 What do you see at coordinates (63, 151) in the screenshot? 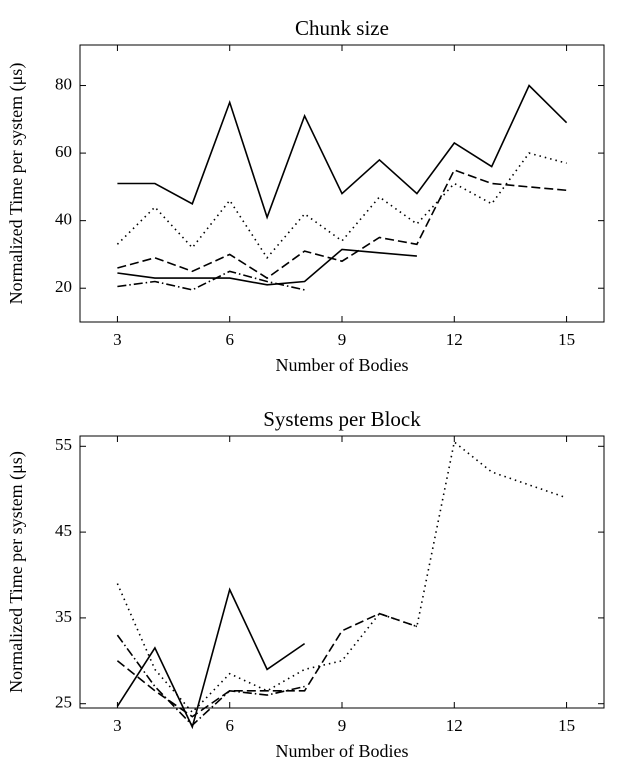
I see `y-tick-label: 60` at bounding box center [63, 151].